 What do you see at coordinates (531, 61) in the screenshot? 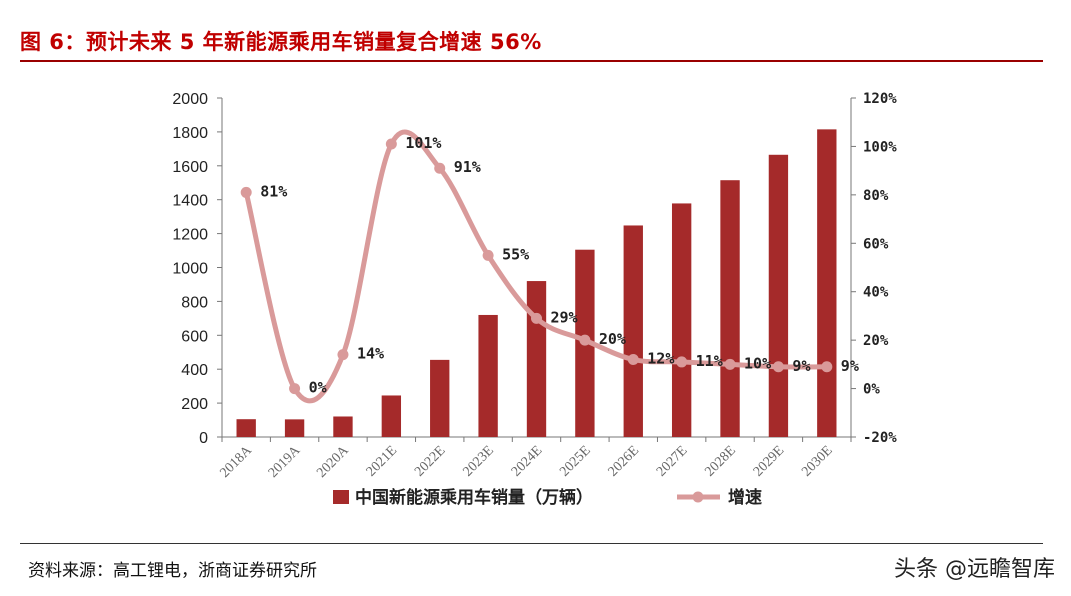
I see `title-rule` at bounding box center [531, 61].